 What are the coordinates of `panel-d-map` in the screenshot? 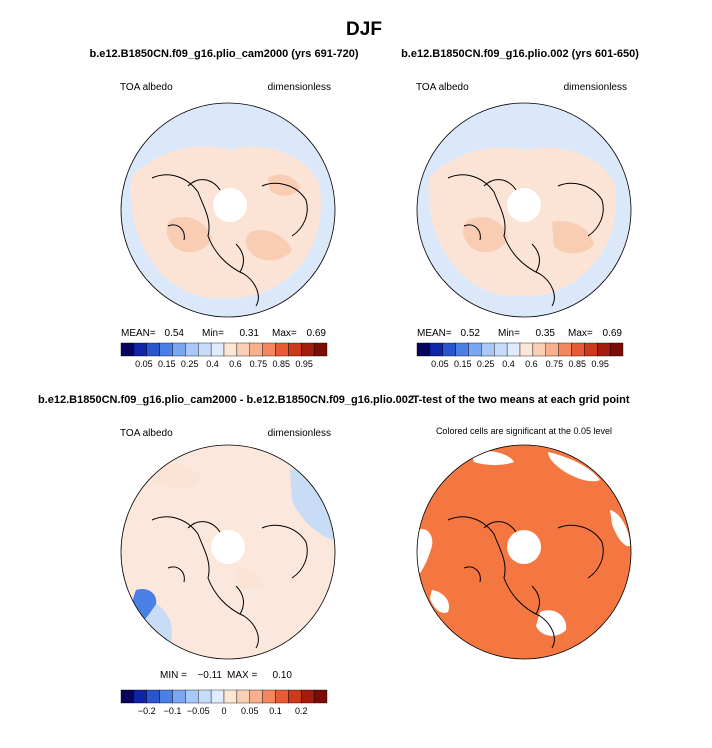 It's located at (524, 552).